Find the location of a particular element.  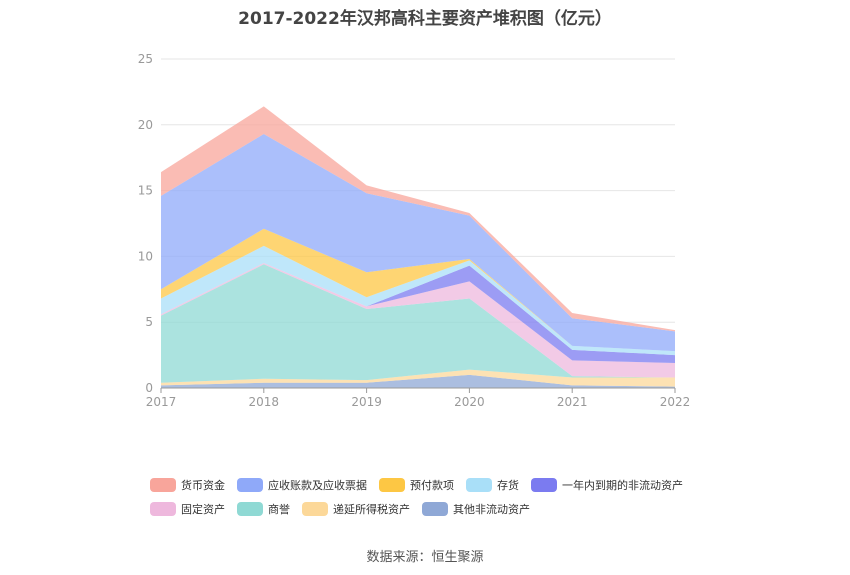

legend-item: 固定资产 is located at coordinates (187, 509).